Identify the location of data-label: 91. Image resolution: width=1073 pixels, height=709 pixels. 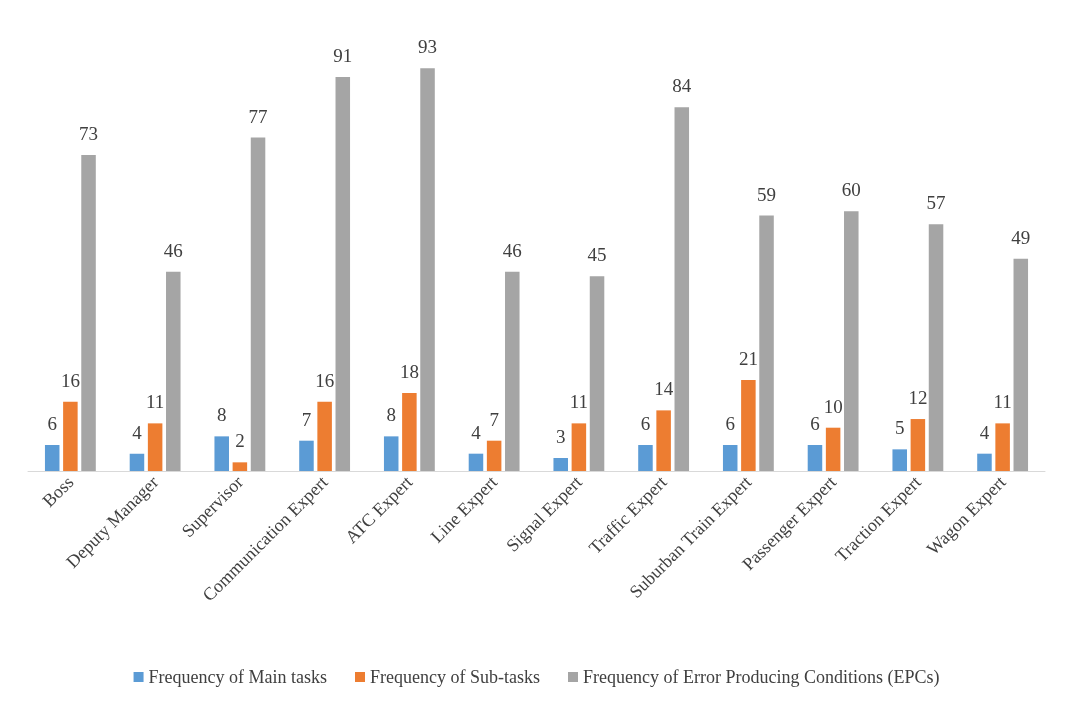
(343, 55).